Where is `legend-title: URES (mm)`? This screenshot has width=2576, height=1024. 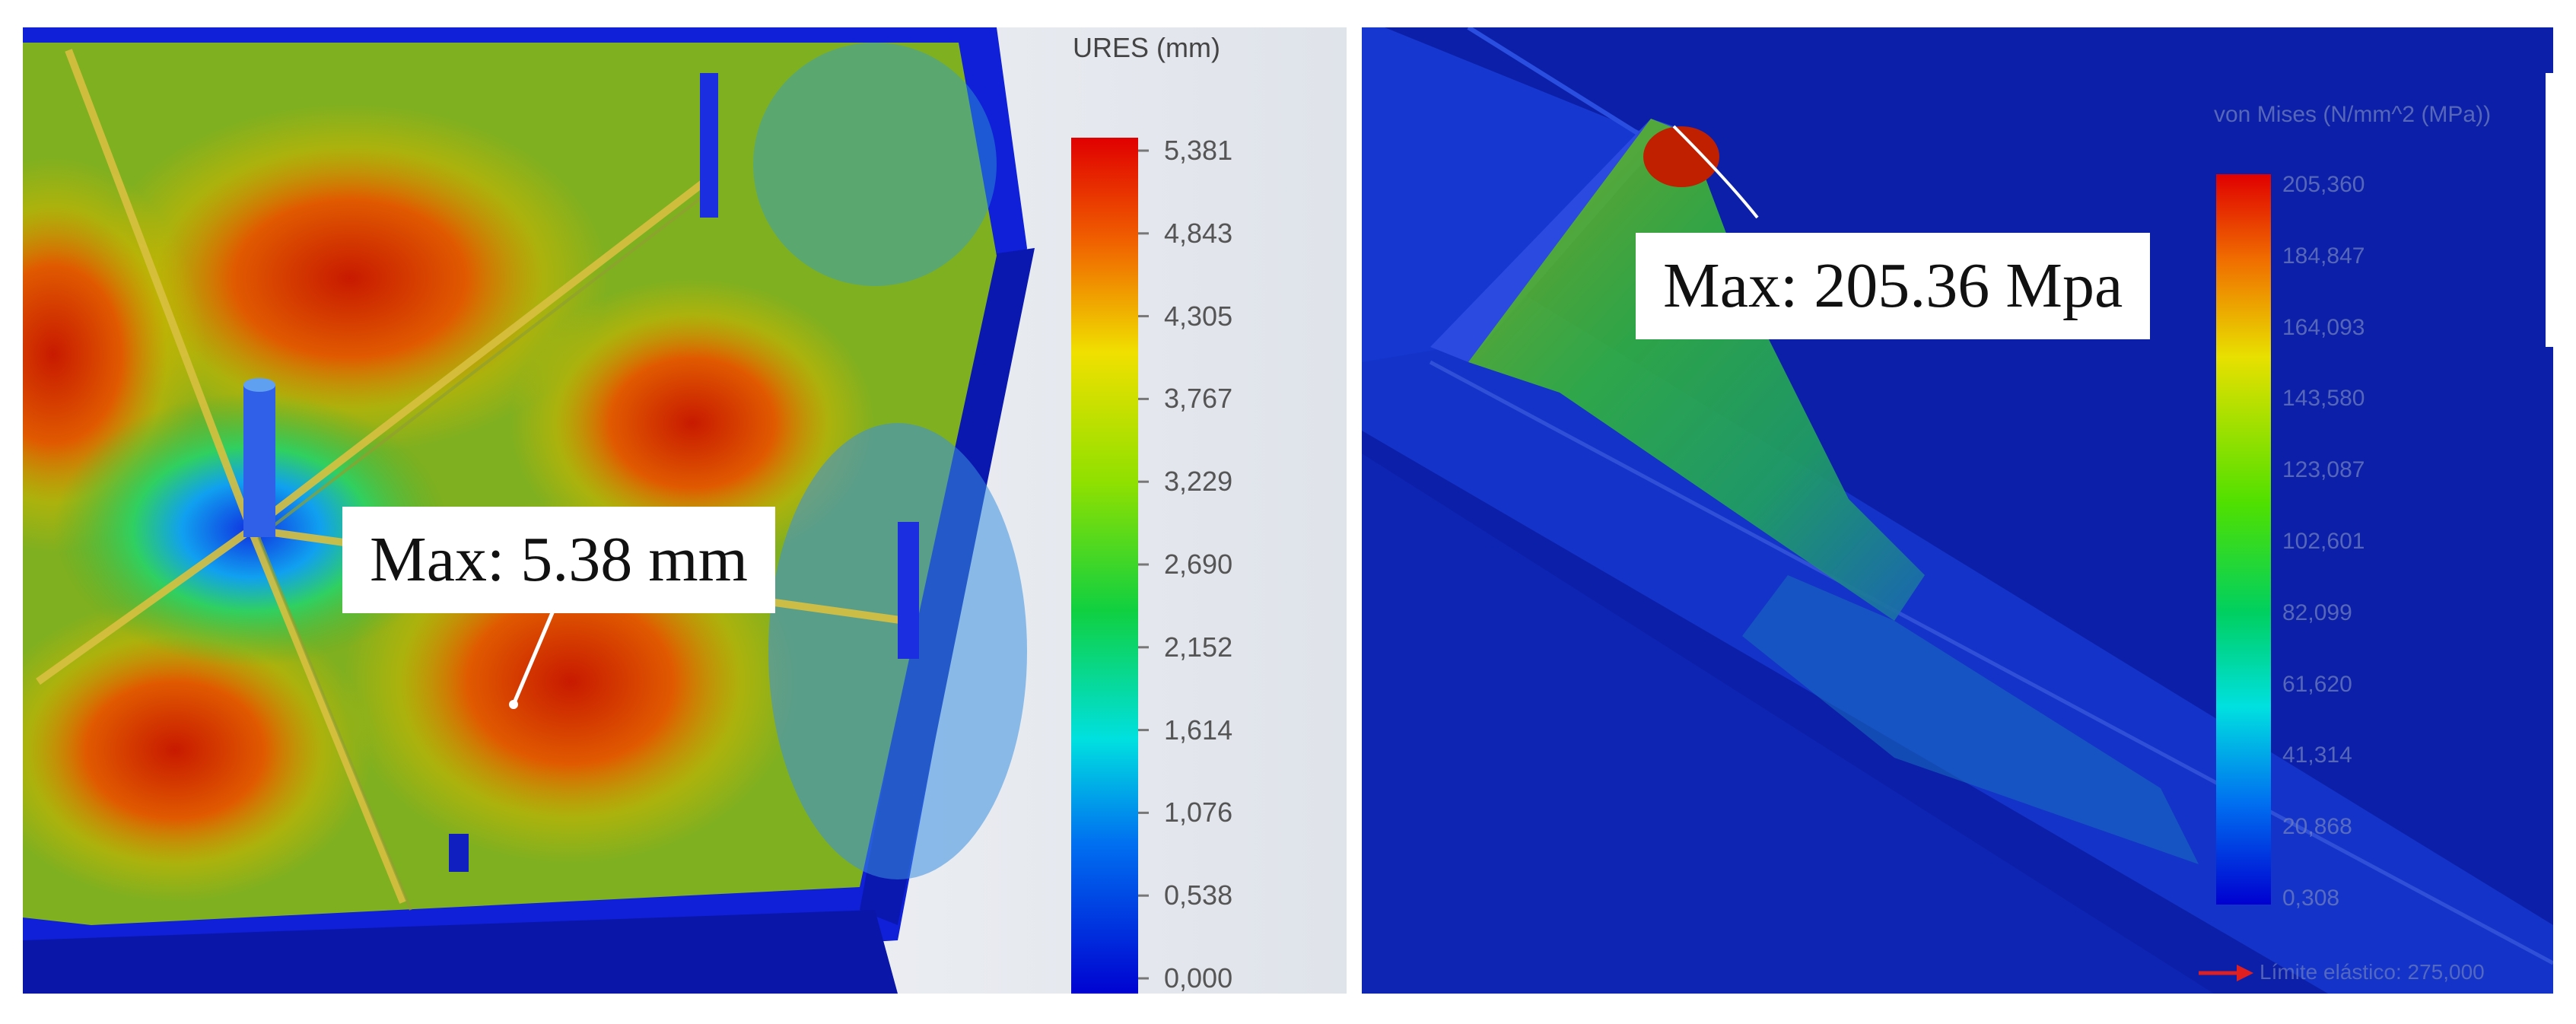 legend-title: URES (mm) is located at coordinates (1146, 47).